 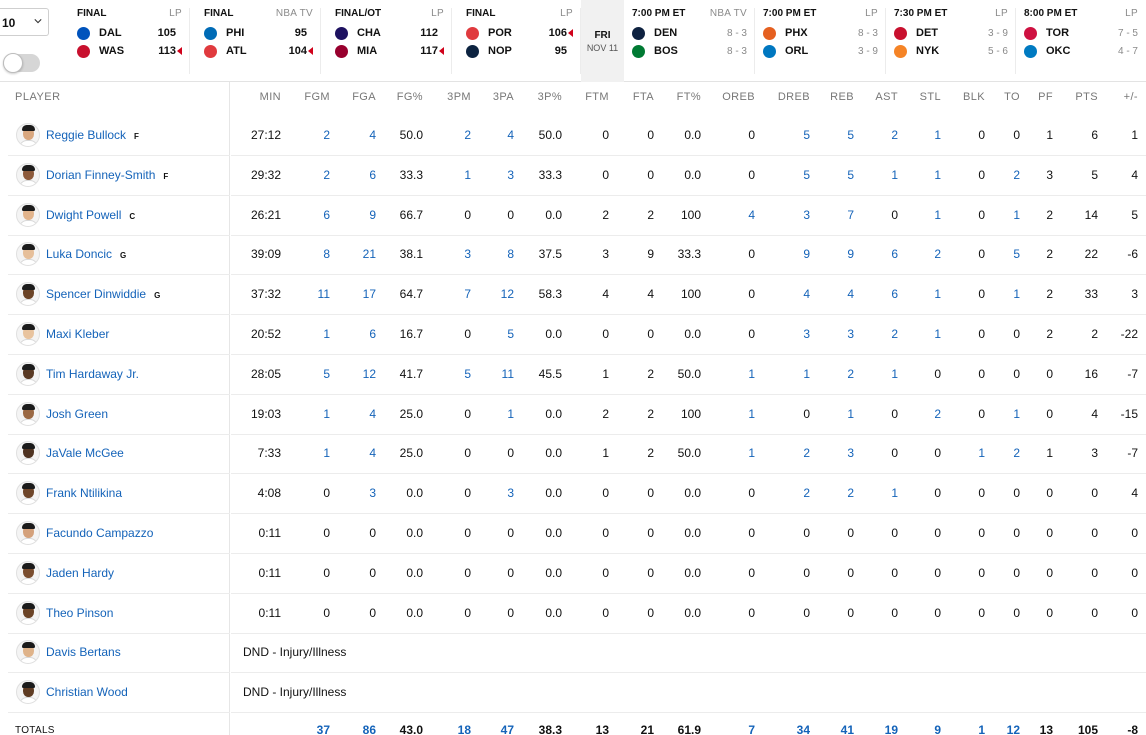 I want to click on column-header-reb: REB, so click(x=842, y=97).